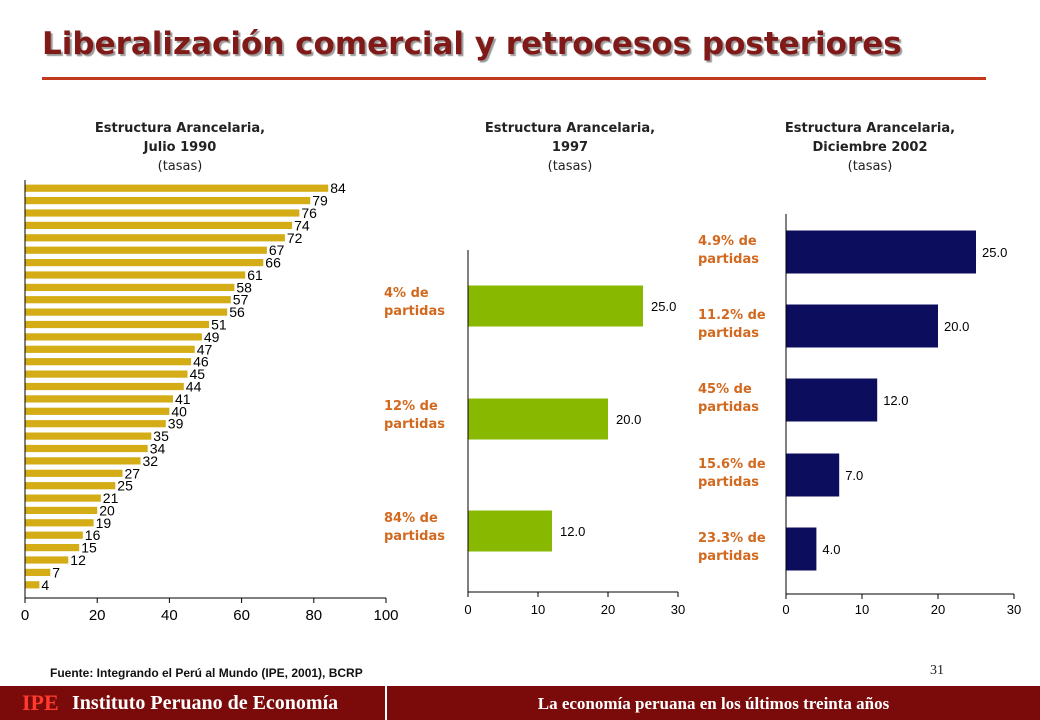 The height and width of the screenshot is (720, 1040). Describe the element at coordinates (385, 615) in the screenshot. I see `chart-1-x-tick-label: 100` at that location.